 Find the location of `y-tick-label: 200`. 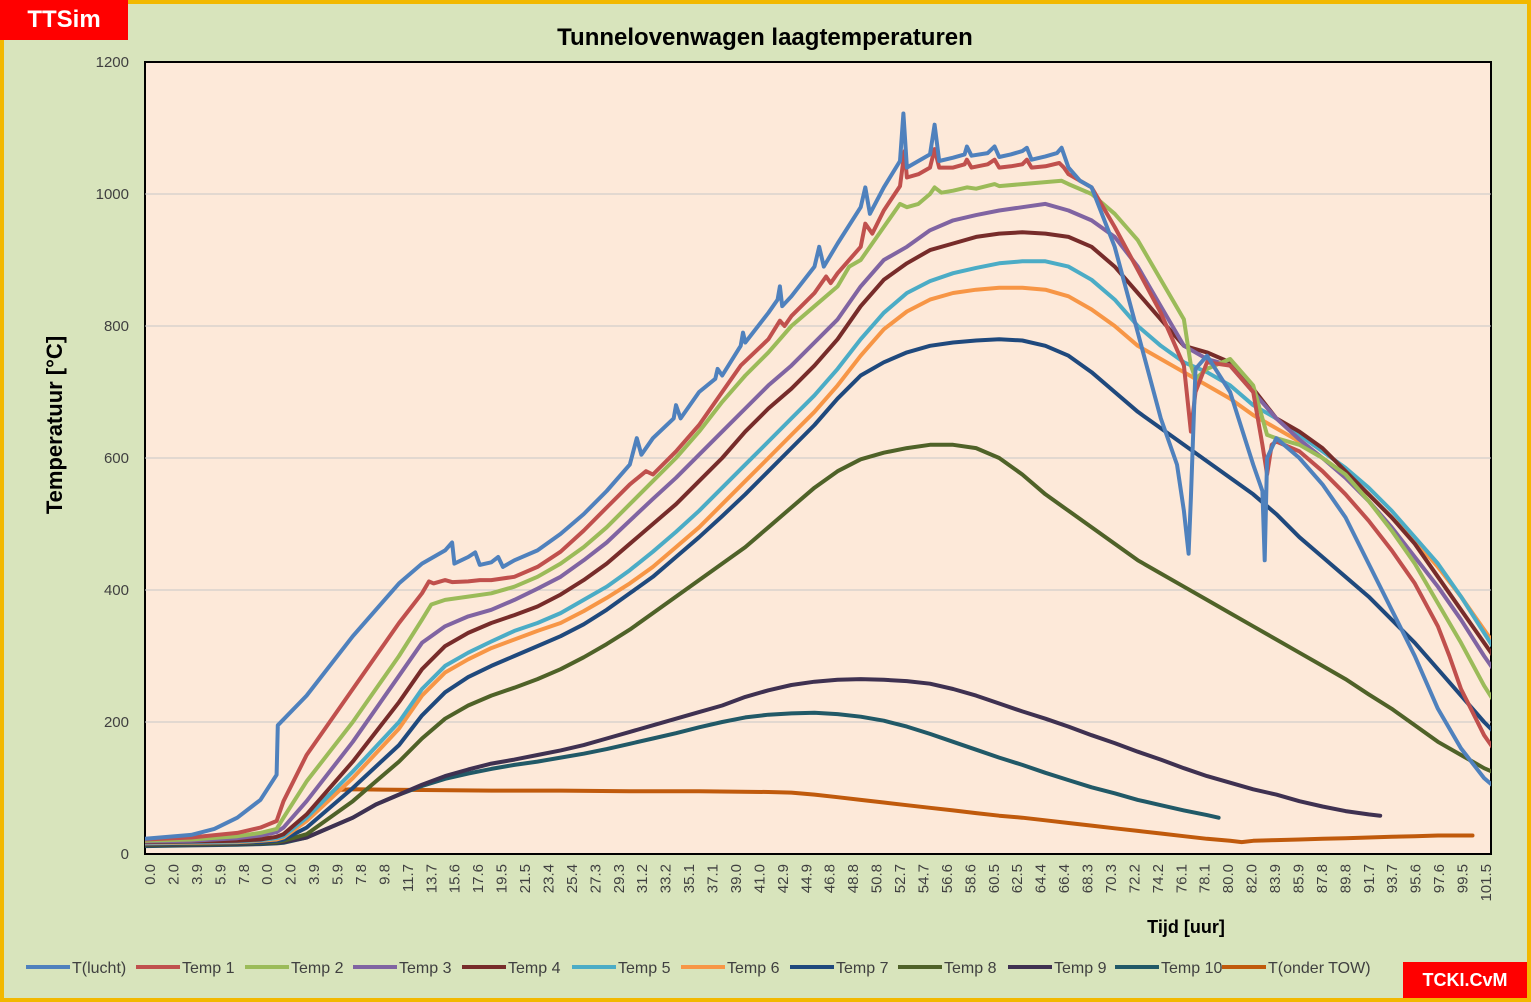

y-tick-label: 200 is located at coordinates (116, 722).